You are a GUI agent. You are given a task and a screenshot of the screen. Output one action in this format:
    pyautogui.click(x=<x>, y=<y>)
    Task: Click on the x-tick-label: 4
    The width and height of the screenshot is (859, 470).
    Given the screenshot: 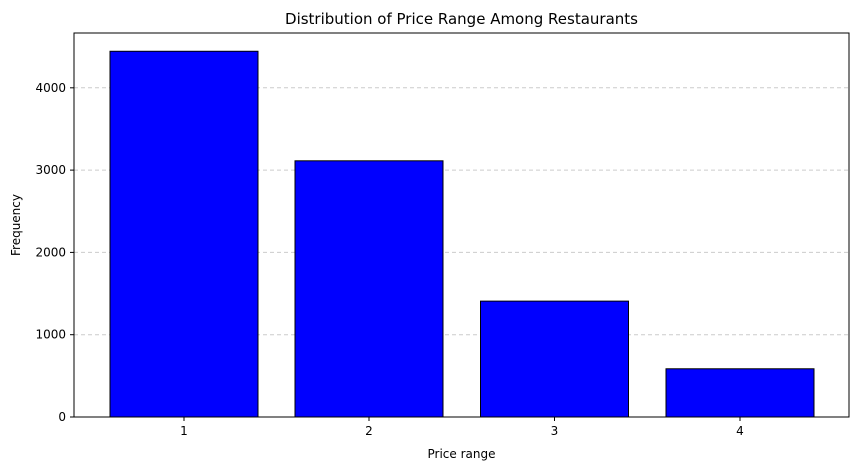 What is the action you would take?
    pyautogui.click(x=740, y=431)
    